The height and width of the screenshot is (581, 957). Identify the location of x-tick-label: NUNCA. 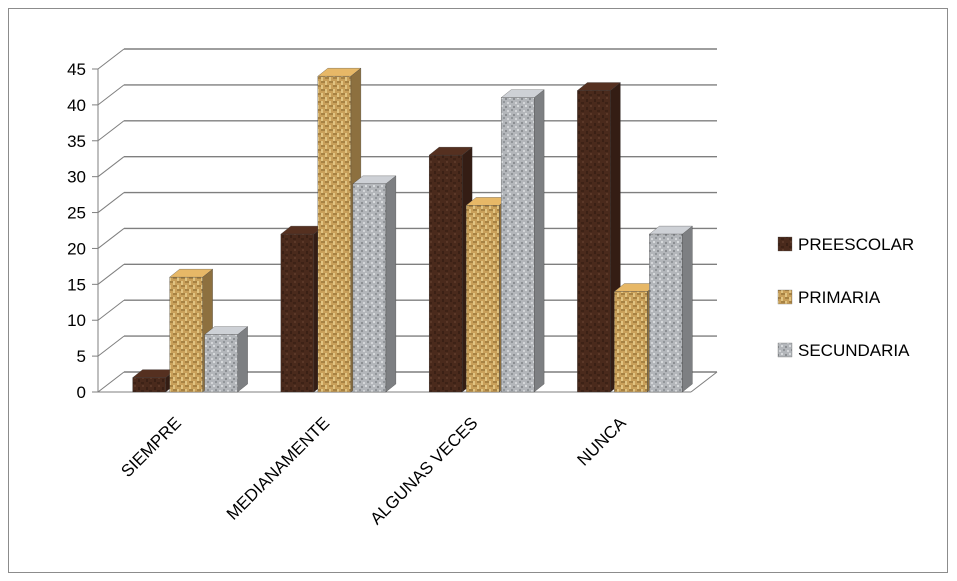
(602, 441).